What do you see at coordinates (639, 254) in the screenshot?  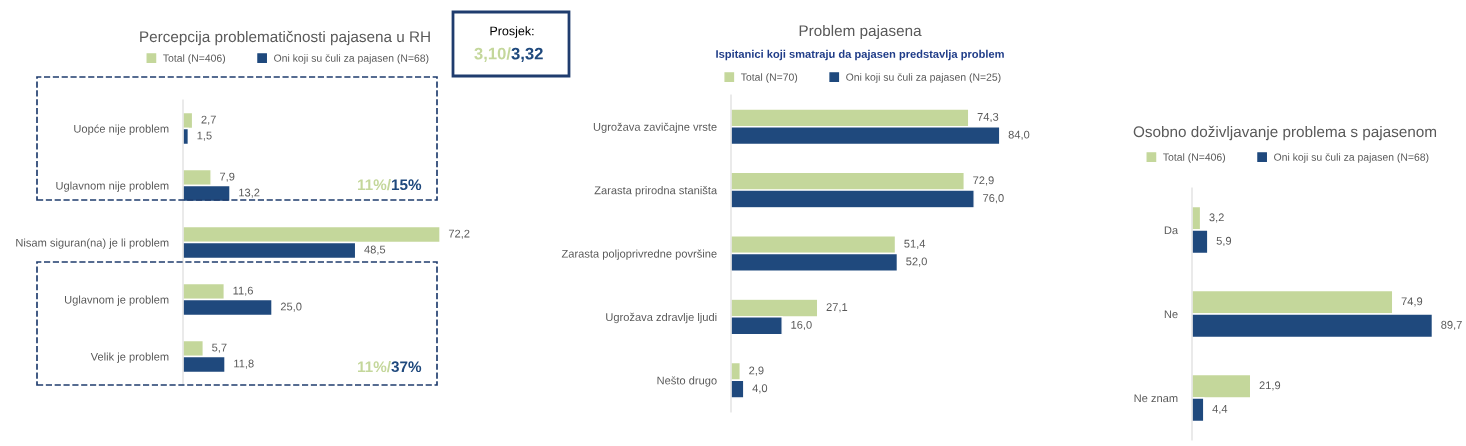 I see `y-tick-label: Zarasta poljoprivredne površine` at bounding box center [639, 254].